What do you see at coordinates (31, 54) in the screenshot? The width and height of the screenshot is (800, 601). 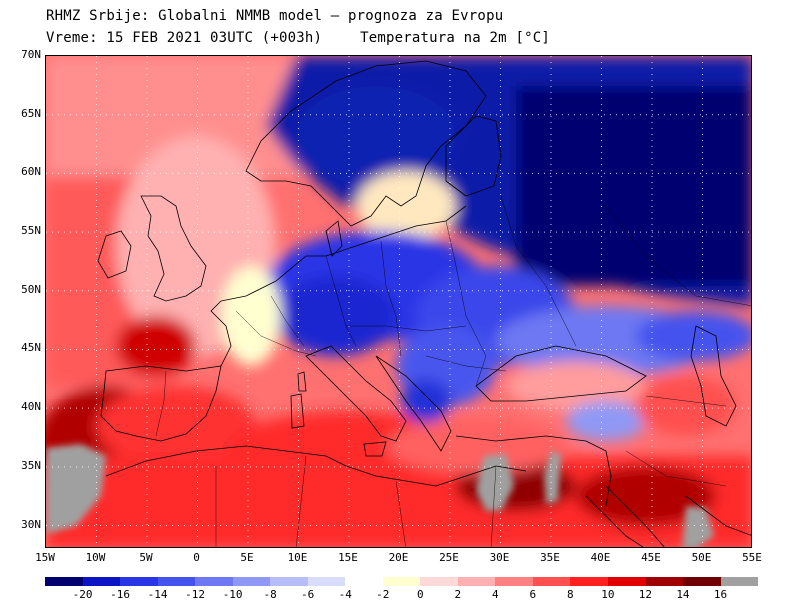 I see `lat-tick-label: 70N` at bounding box center [31, 54].